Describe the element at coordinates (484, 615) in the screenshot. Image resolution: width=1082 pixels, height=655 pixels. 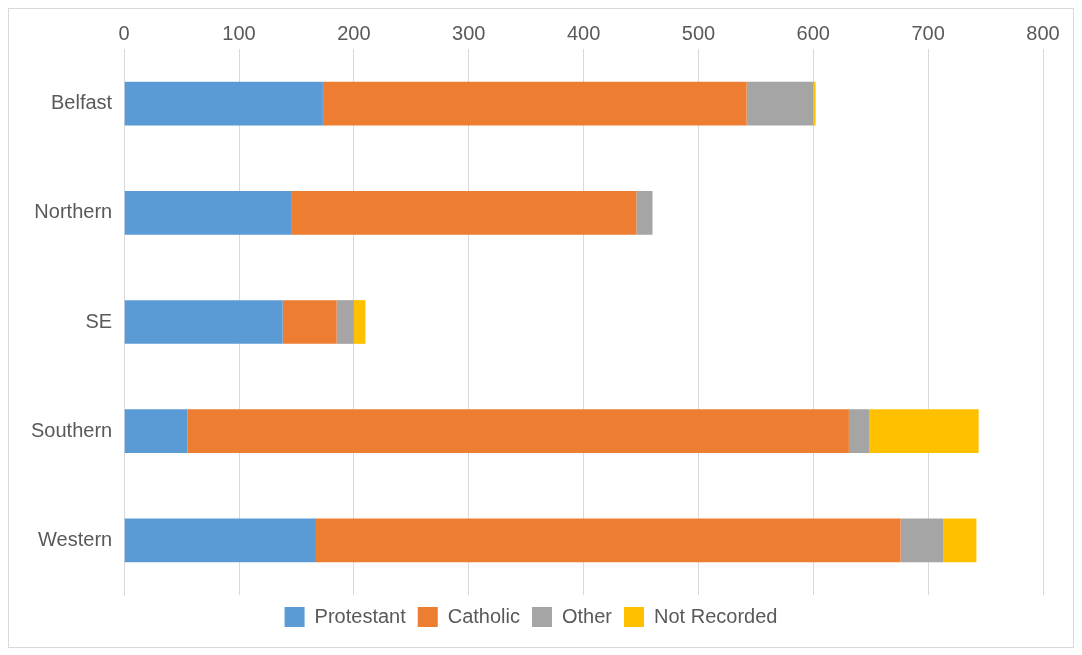
I see `legend-label: Catholic` at that location.